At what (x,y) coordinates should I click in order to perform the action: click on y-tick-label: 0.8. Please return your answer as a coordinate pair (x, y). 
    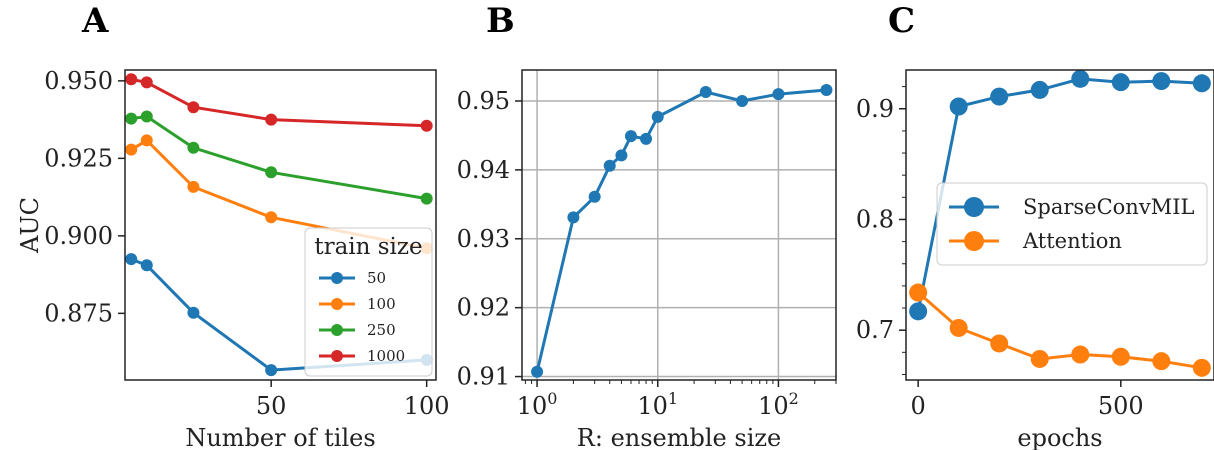
    Looking at the image, I should click on (875, 219).